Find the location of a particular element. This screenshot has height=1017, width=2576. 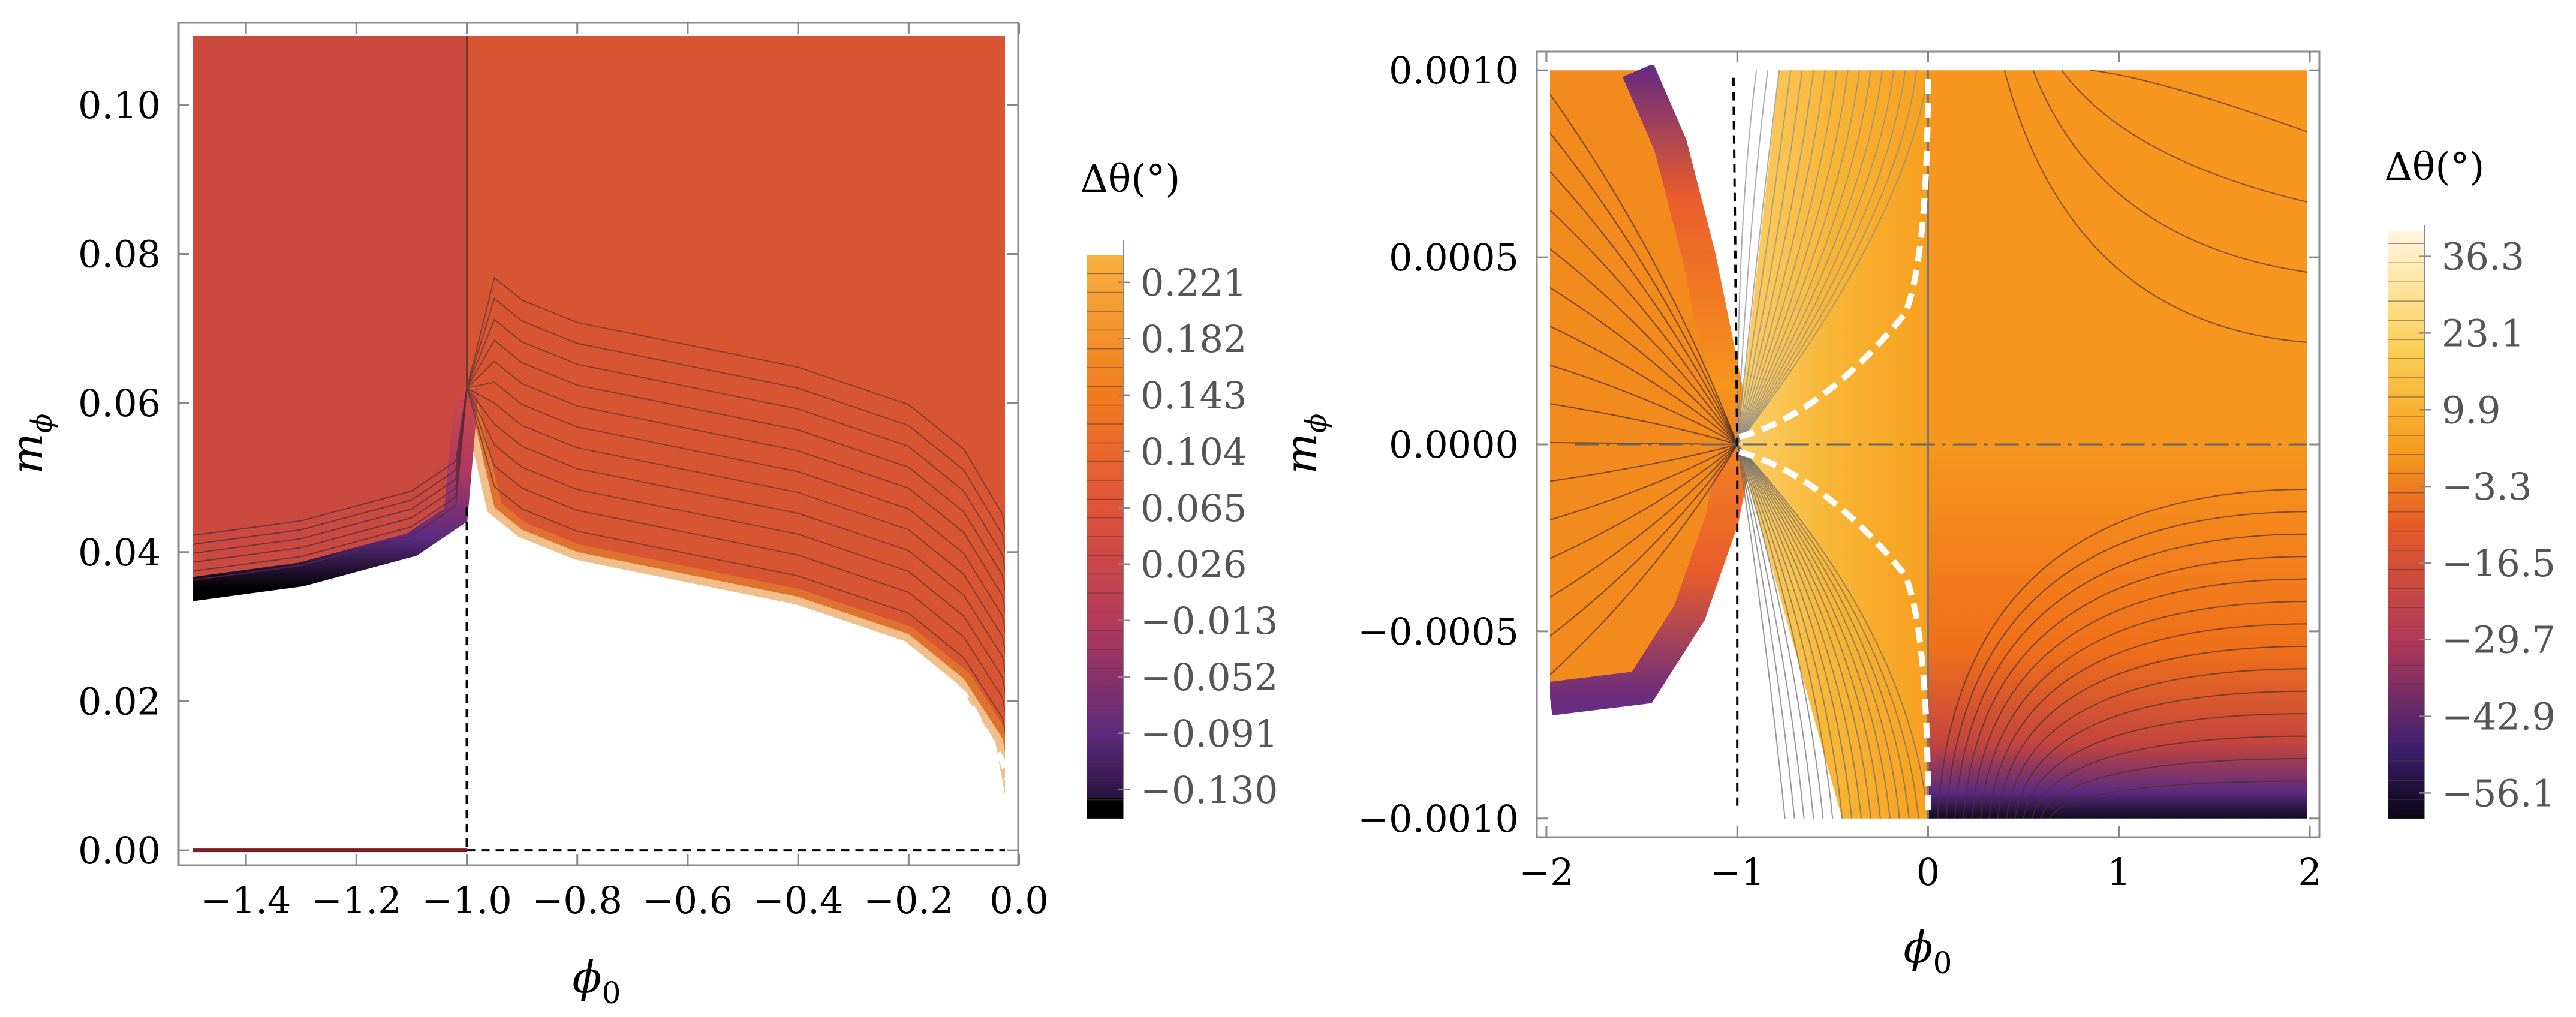

panel-1-colorbar-bands is located at coordinates (1105, 529).